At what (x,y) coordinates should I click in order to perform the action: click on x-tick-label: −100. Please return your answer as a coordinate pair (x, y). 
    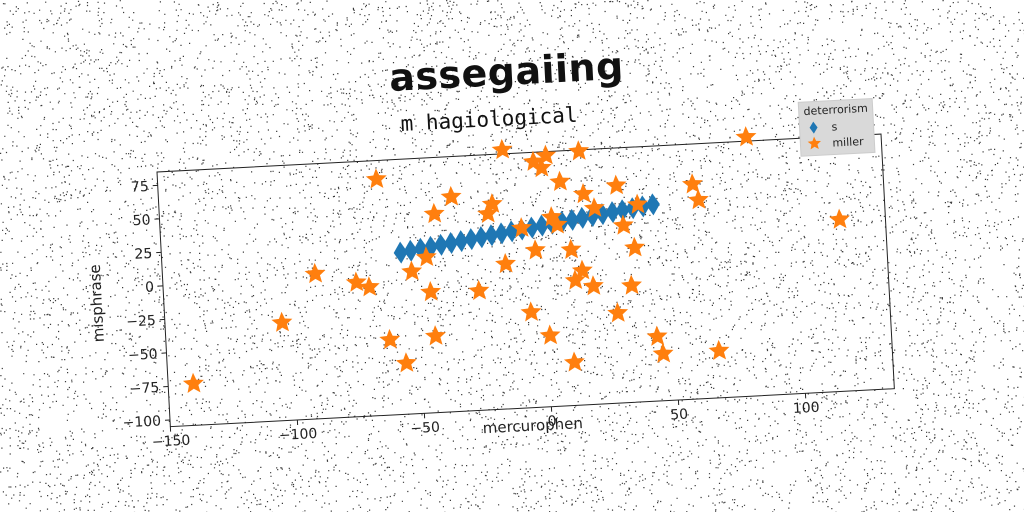
    Looking at the image, I should click on (298, 435).